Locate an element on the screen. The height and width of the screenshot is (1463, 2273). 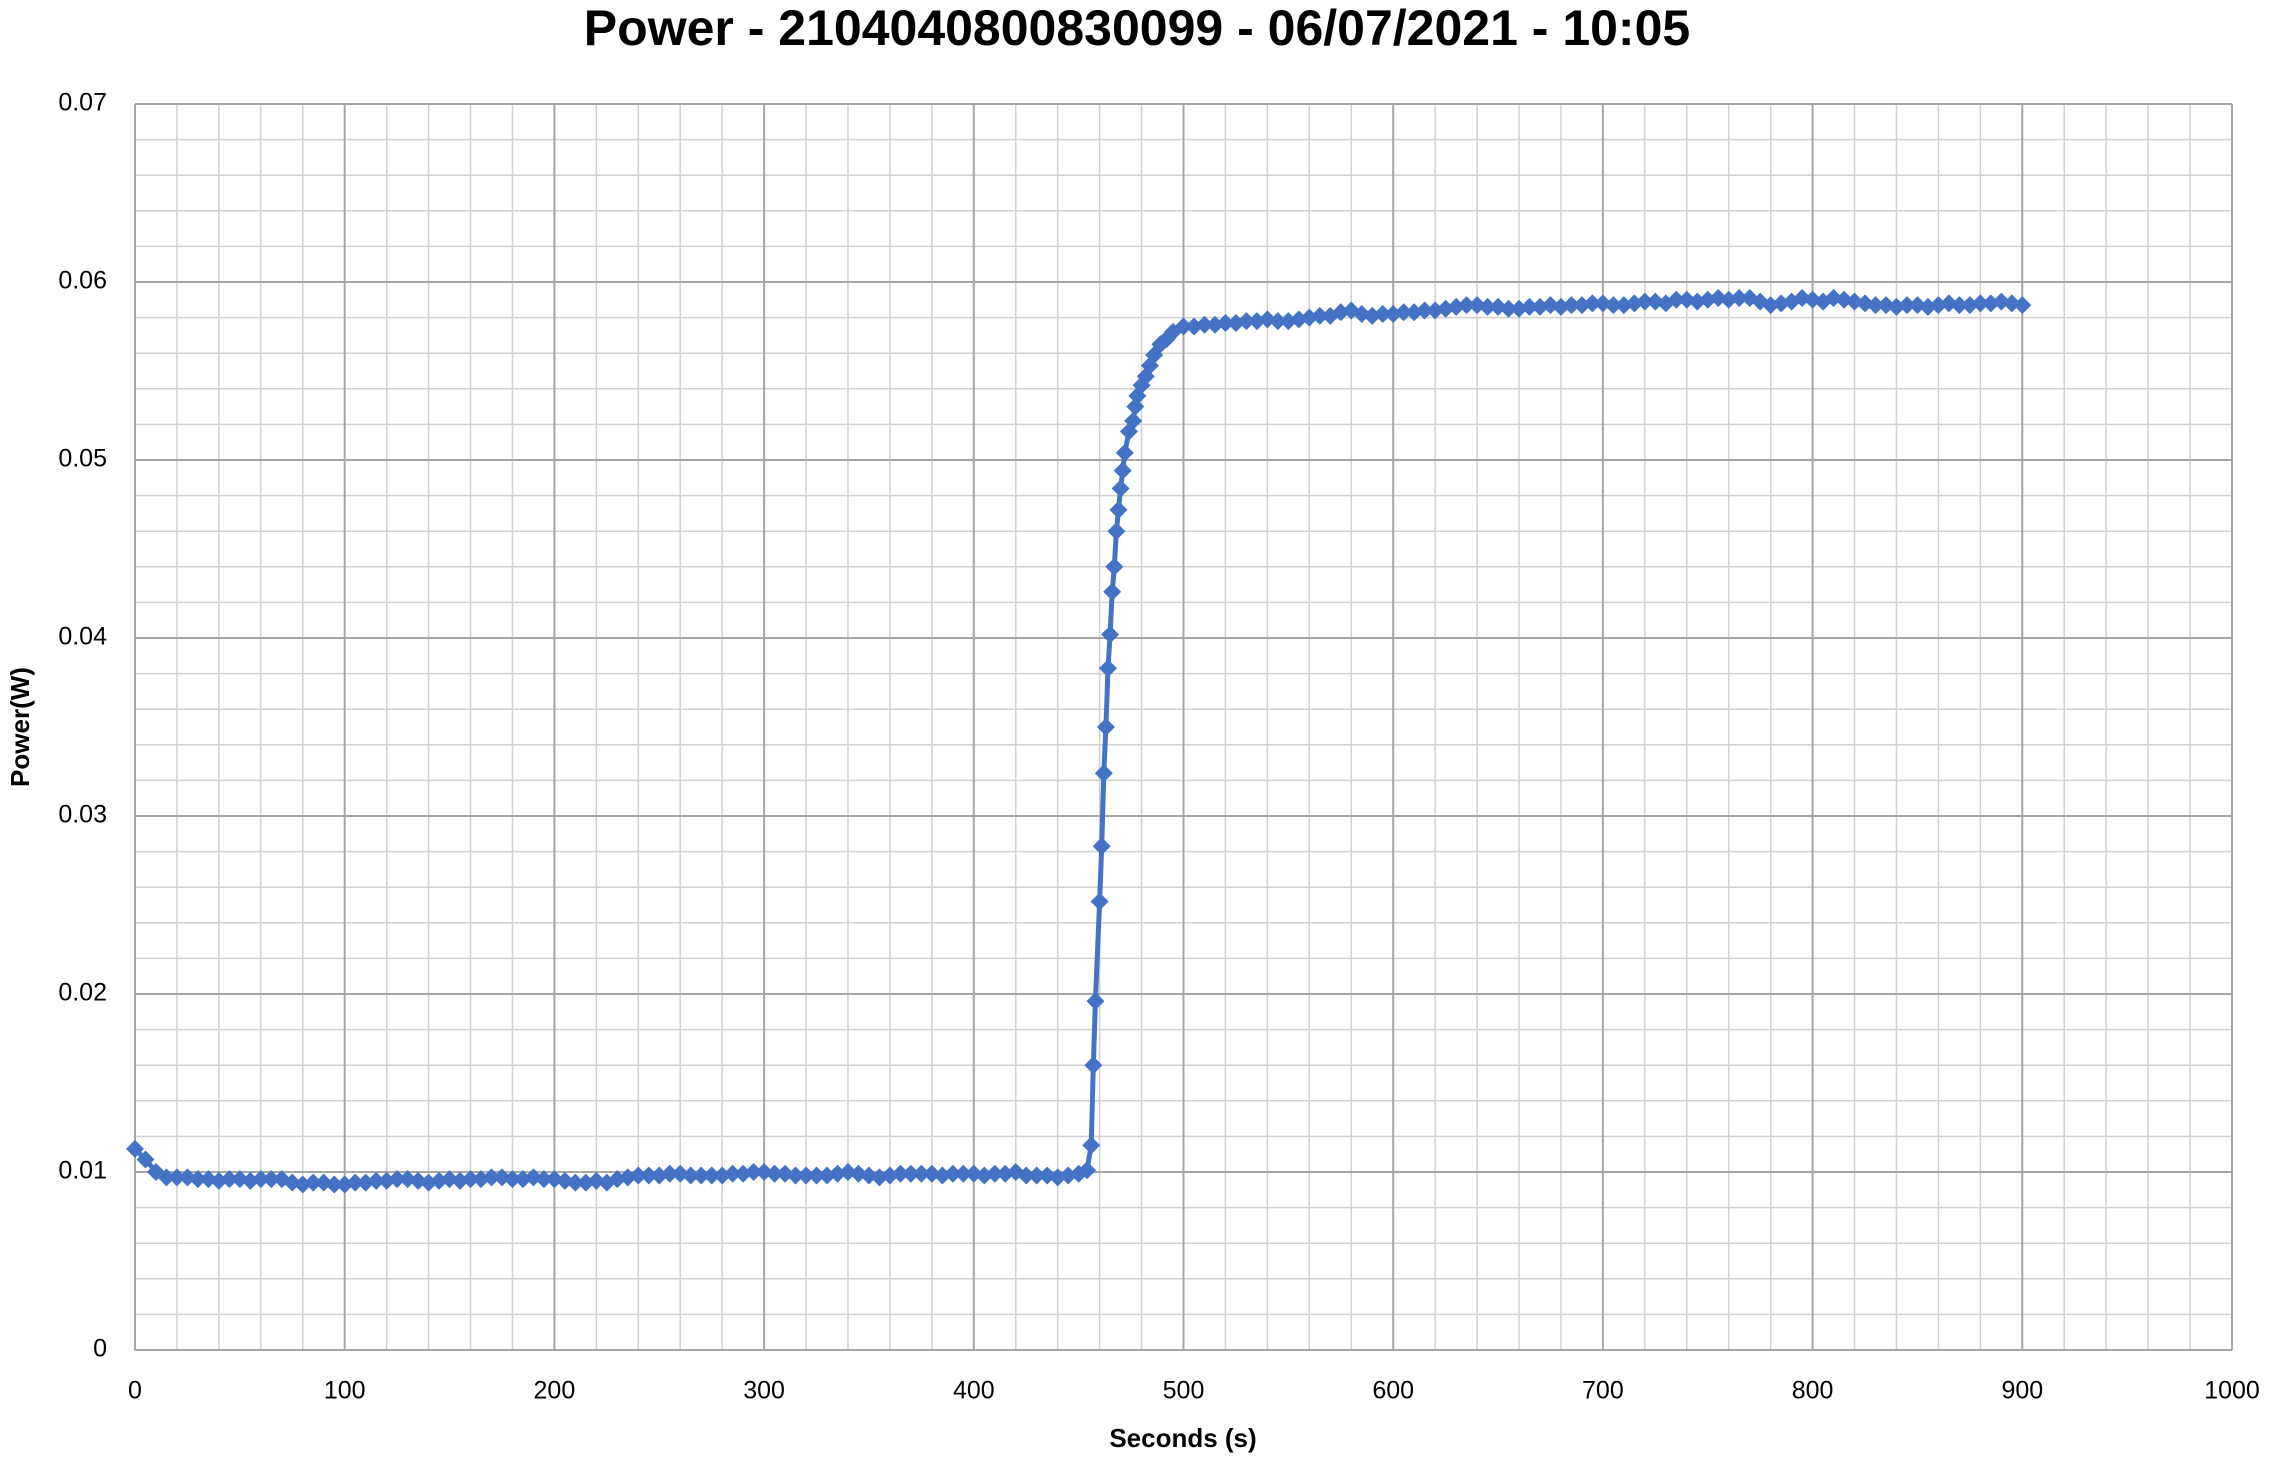
x-axis-title: Seconds (s) is located at coordinates (1182, 1438).